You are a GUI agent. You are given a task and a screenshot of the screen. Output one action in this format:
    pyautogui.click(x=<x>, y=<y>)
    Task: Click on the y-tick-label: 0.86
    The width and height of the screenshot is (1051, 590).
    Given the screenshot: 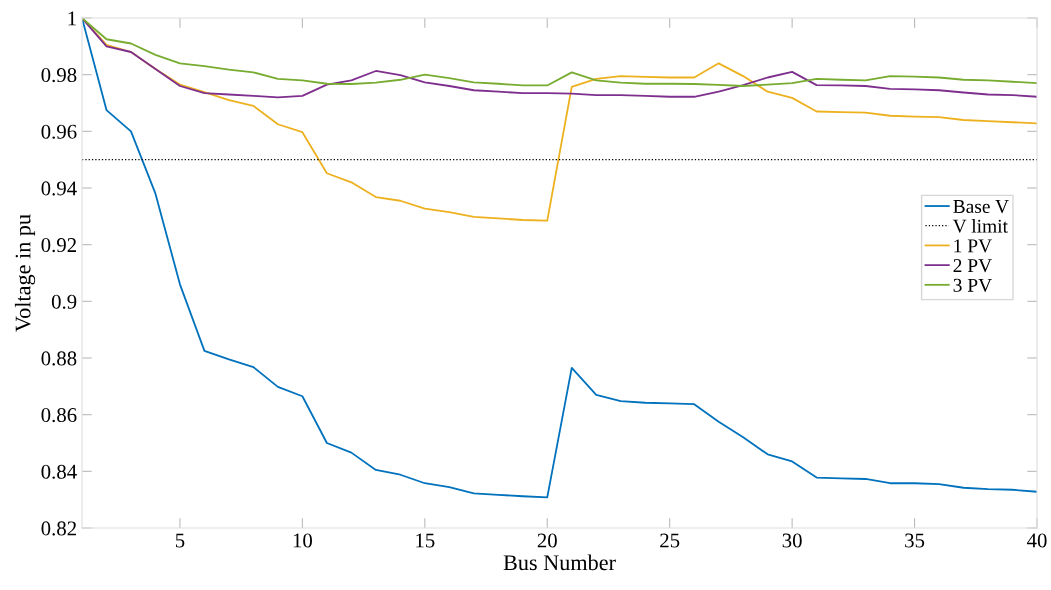 What is the action you would take?
    pyautogui.click(x=59, y=415)
    